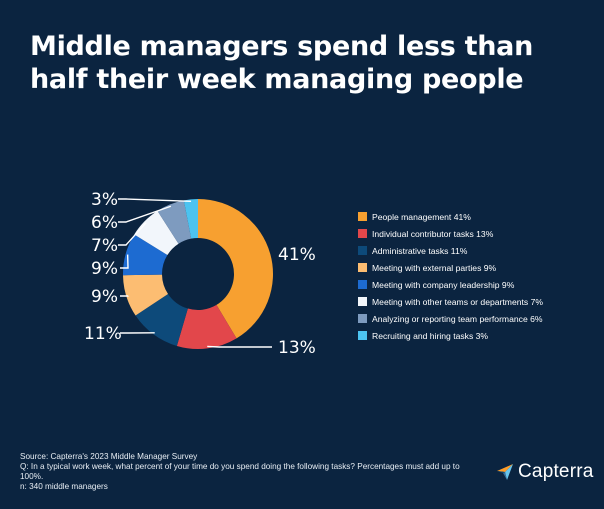 This screenshot has width=604, height=509. I want to click on legend-label: Recruiting and hiring tasks 3%, so click(430, 335).